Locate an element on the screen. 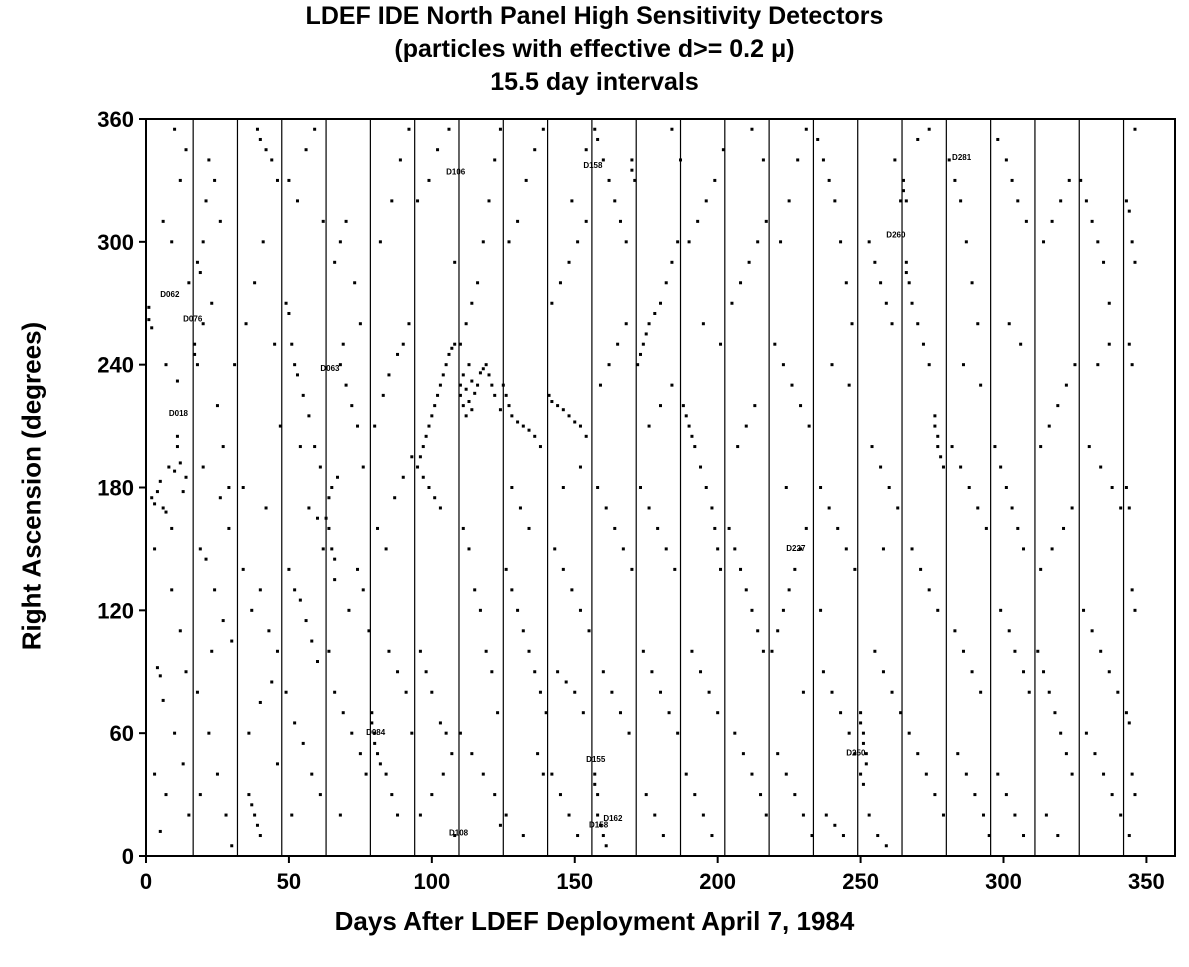 The image size is (1189, 967). detector-label: D227 is located at coordinates (796, 548).